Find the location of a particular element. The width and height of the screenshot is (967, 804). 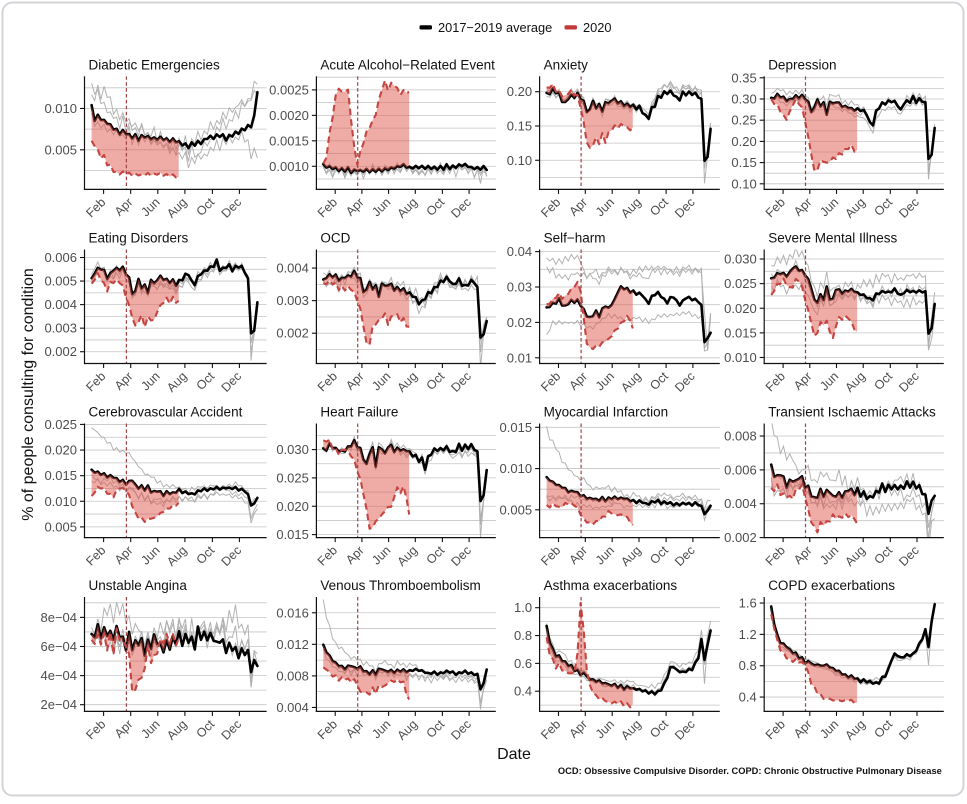

svg-text:% of people consulting for con: % of people consulting for condition is located at coordinates (28, 394).